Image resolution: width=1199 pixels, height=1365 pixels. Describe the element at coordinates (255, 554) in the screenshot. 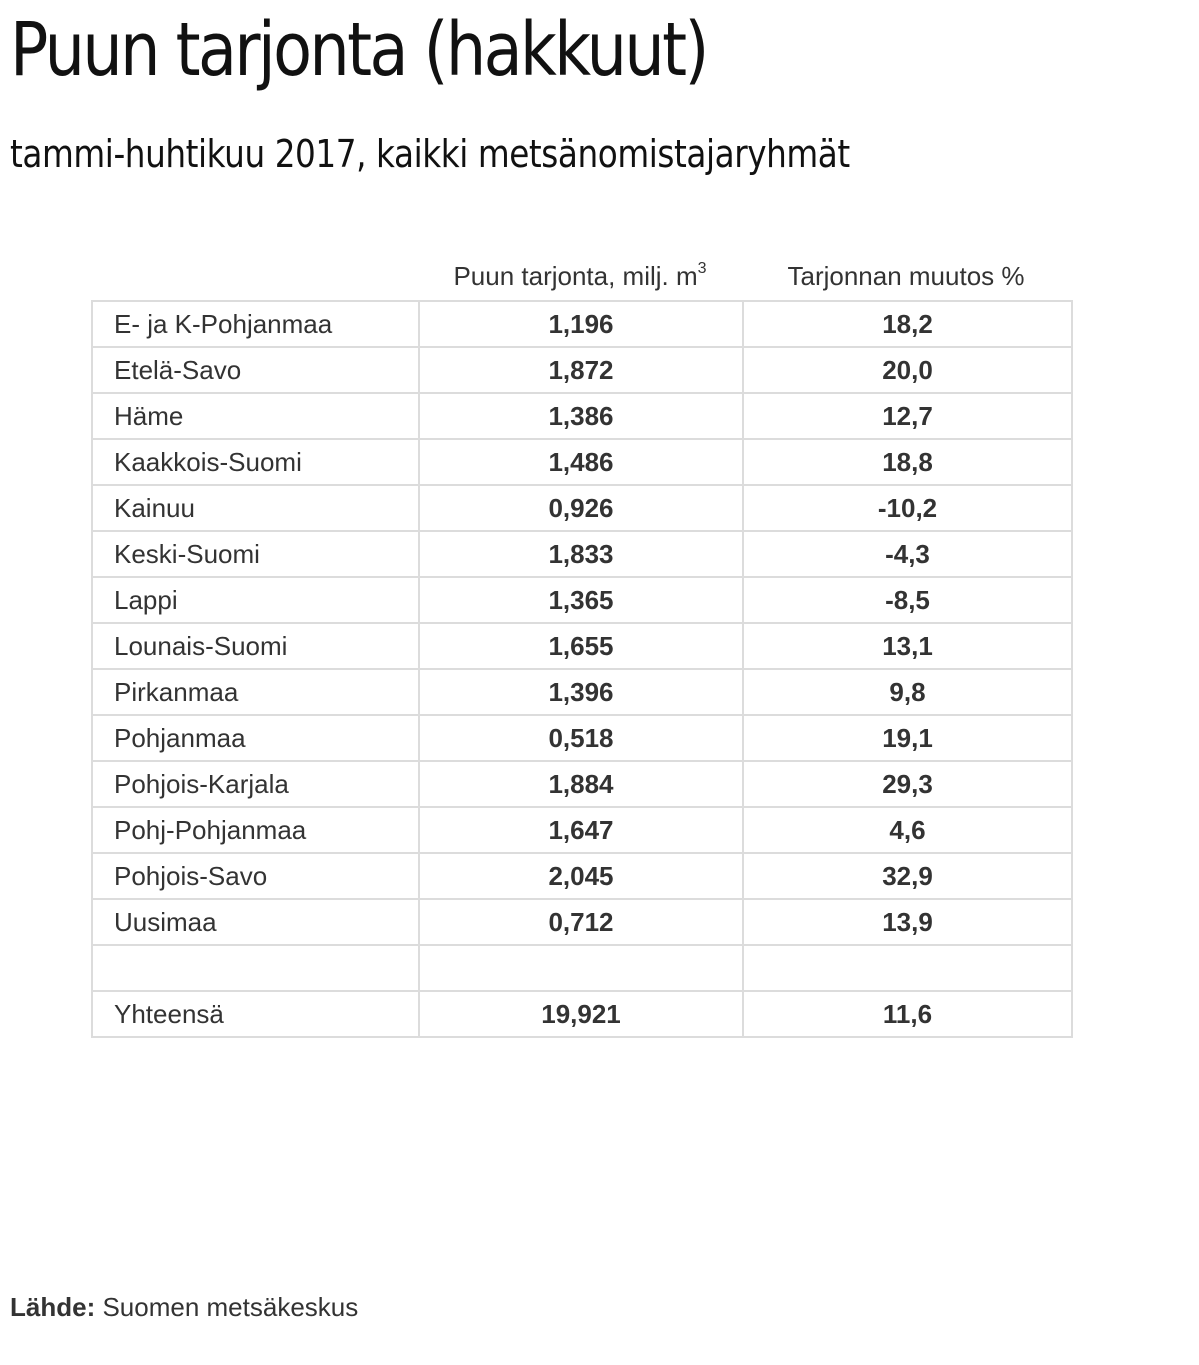

I see `region-cell: Keski-Suomi` at that location.